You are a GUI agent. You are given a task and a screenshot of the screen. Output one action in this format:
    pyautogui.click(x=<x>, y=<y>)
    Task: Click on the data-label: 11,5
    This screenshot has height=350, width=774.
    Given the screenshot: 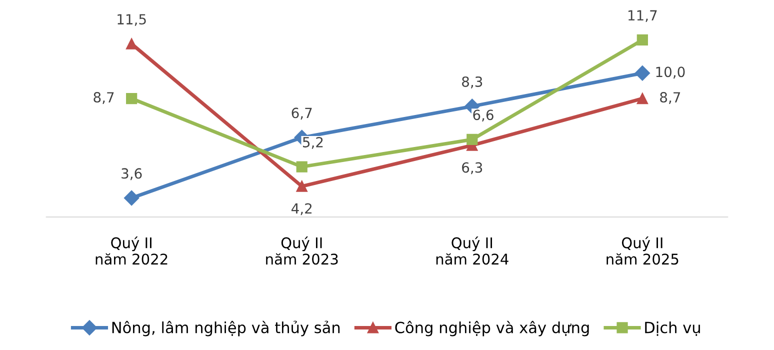 What is the action you would take?
    pyautogui.click(x=132, y=20)
    